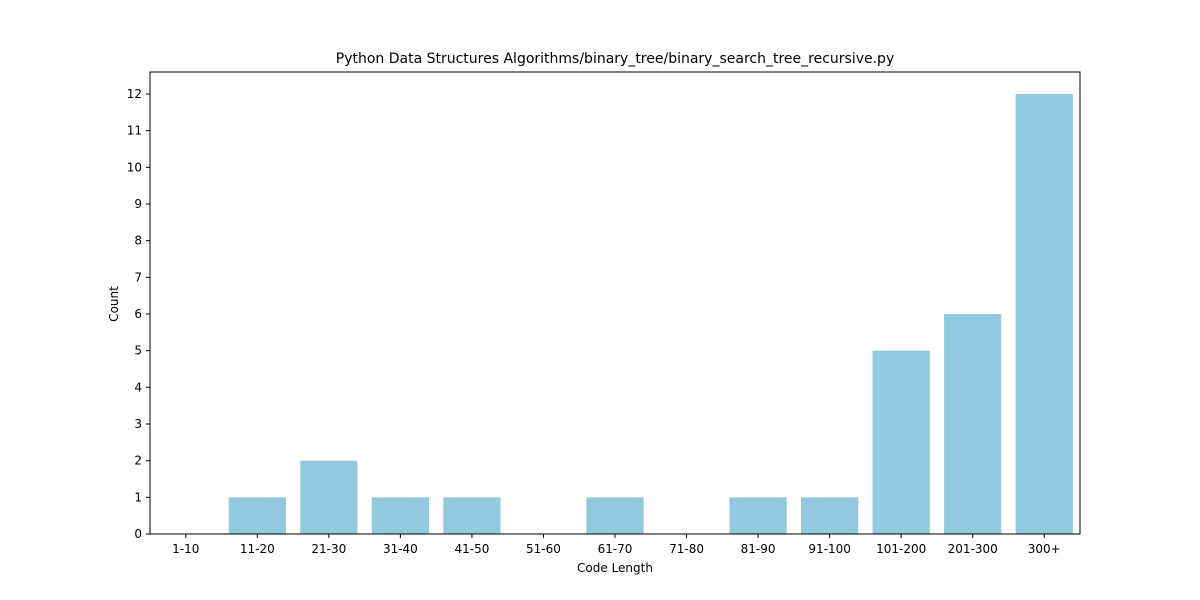 This screenshot has height=600, width=1200. What do you see at coordinates (328, 549) in the screenshot?
I see `x-tick-label: 21-30` at bounding box center [328, 549].